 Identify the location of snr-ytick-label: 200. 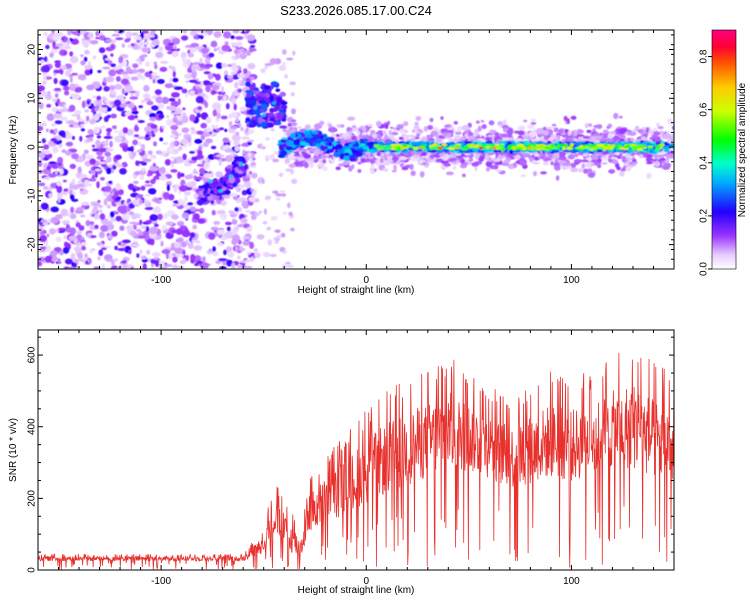
(32, 498).